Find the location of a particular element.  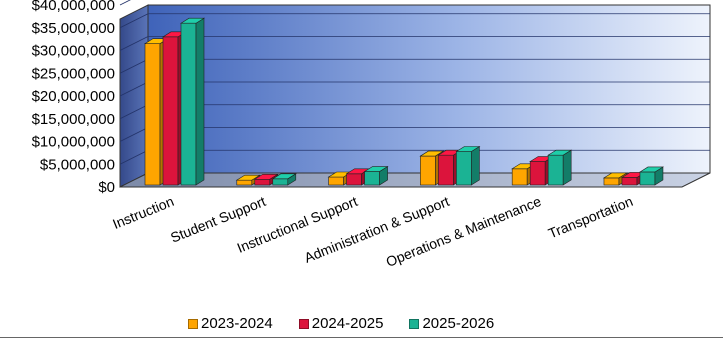

legend-label: 2023-2024 is located at coordinates (237, 323).